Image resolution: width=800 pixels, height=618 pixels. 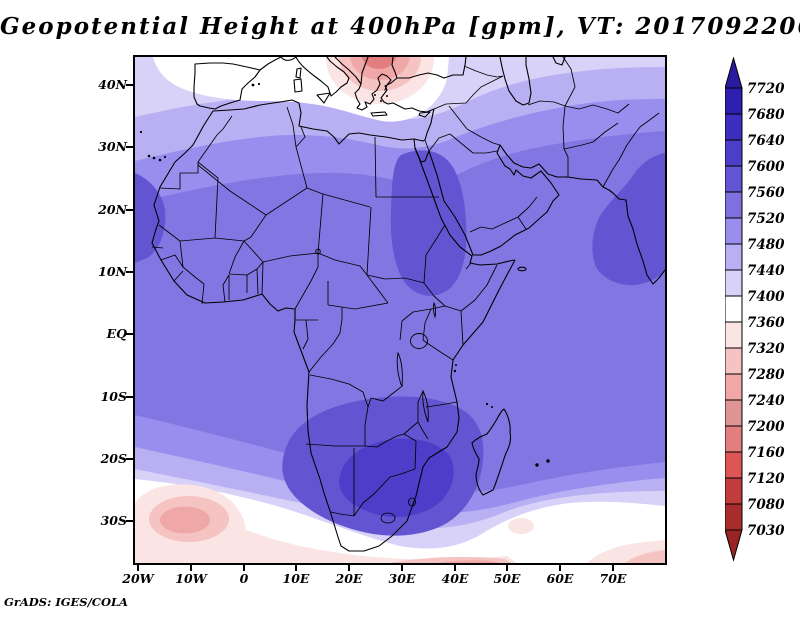 I want to click on caspian-sea-coastline, so click(x=515, y=81).